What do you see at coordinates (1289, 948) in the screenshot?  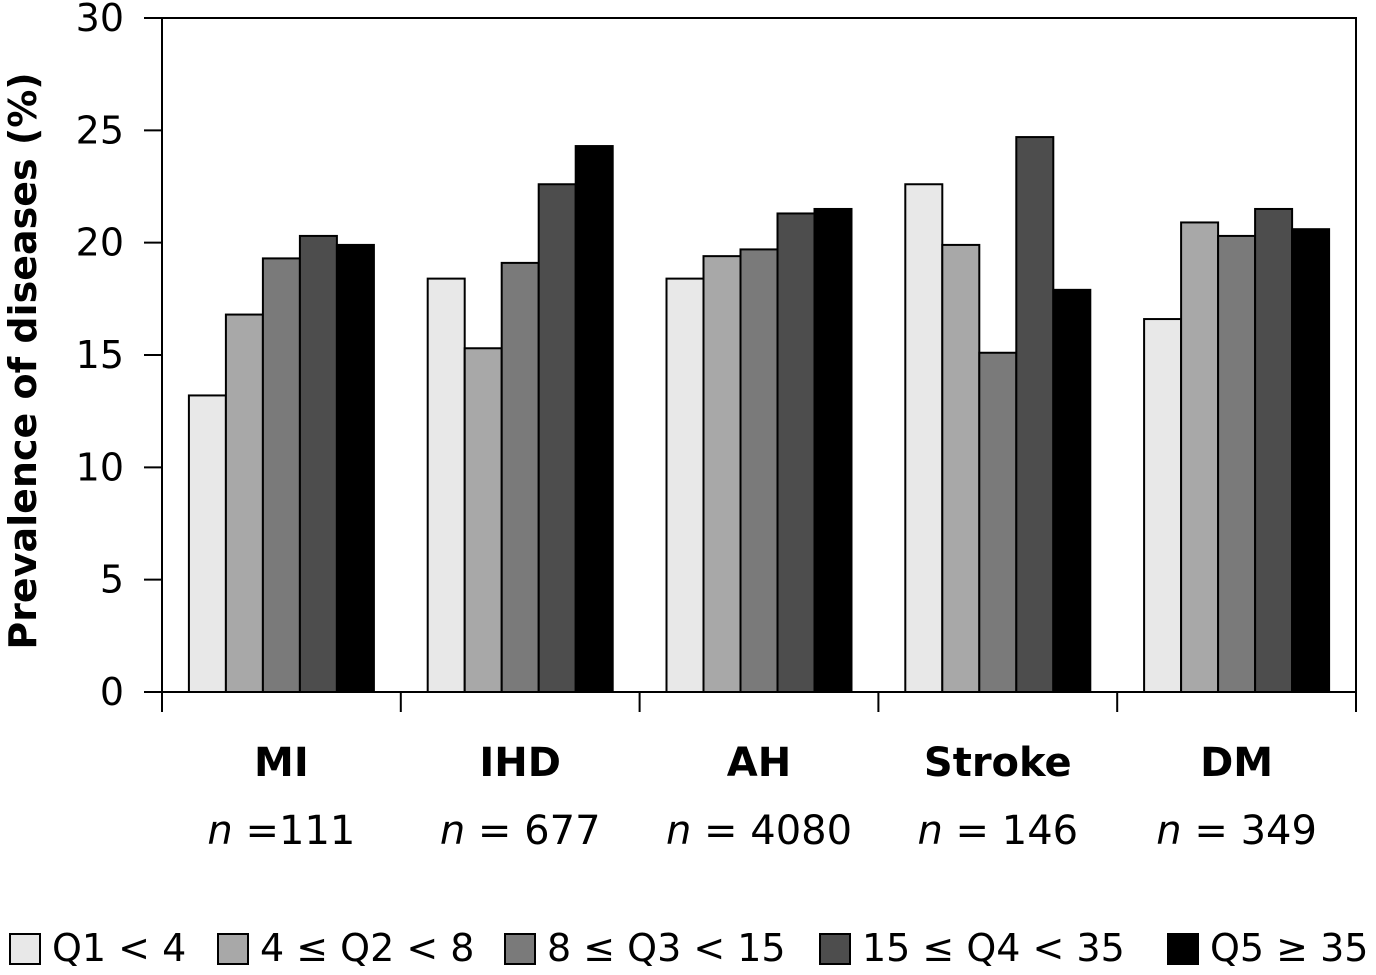 I see `legend-label-5: Q5 ≥ 35` at bounding box center [1289, 948].